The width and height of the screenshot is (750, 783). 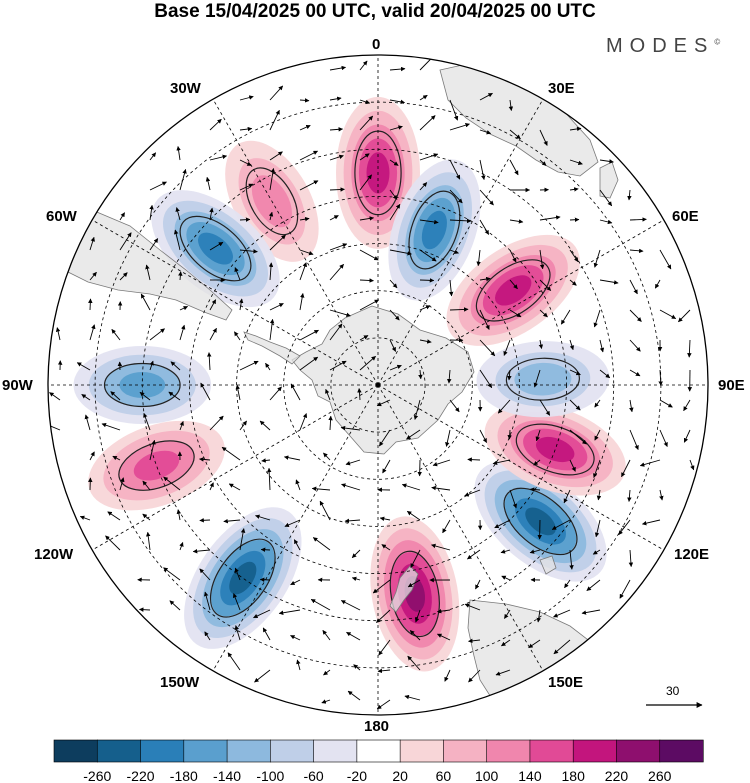 What do you see at coordinates (184, 775) in the screenshot?
I see `colorbar-tick-label: -180` at bounding box center [184, 775].